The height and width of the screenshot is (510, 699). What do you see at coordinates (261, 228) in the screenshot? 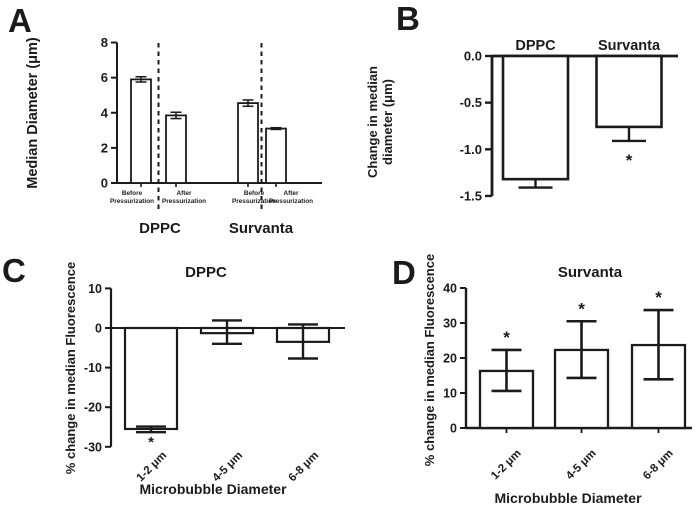
I see `group-label: Survanta` at bounding box center [261, 228].